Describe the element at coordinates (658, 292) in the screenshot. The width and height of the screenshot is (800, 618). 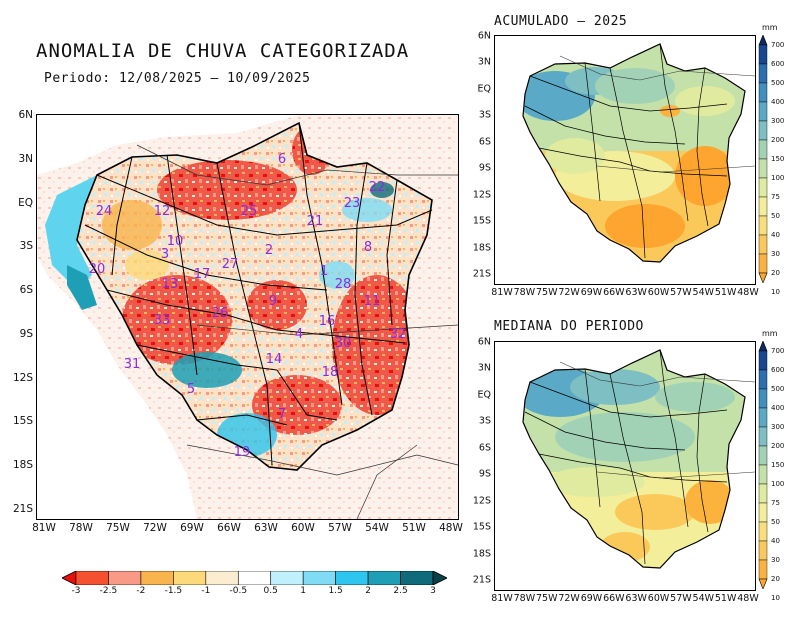
I see `acumulado-lon-tick: 60W` at that location.